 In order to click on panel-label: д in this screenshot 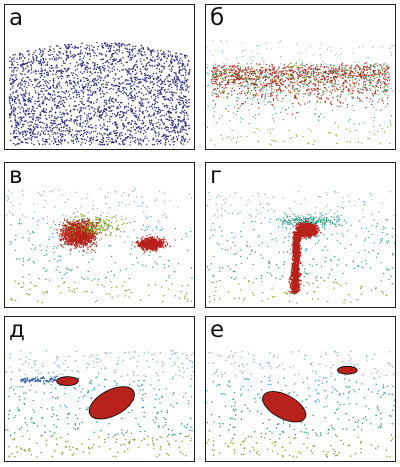, I will do `click(17, 330)`.